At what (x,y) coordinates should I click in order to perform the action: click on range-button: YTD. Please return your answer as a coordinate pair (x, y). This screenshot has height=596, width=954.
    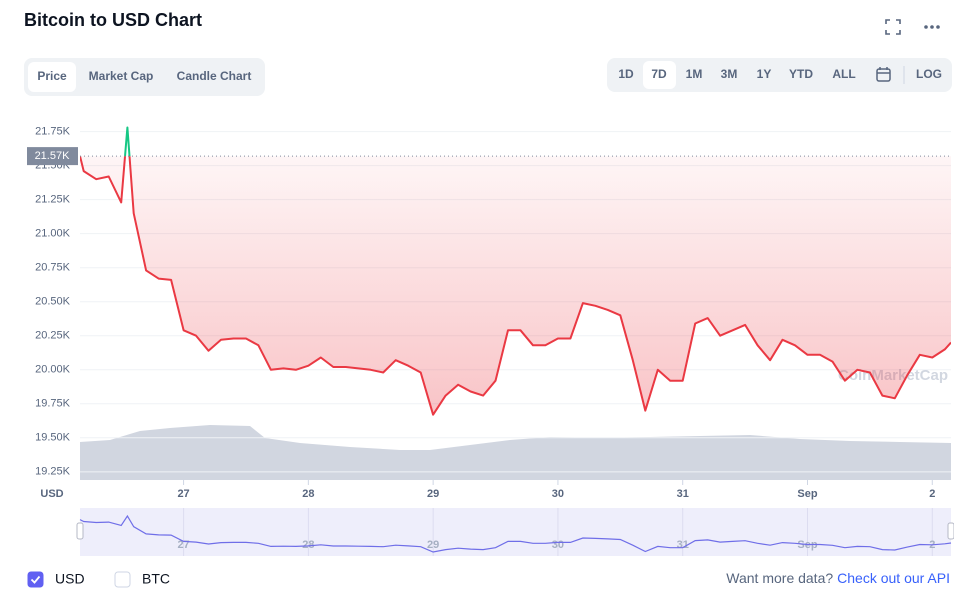
    Looking at the image, I should click on (801, 74).